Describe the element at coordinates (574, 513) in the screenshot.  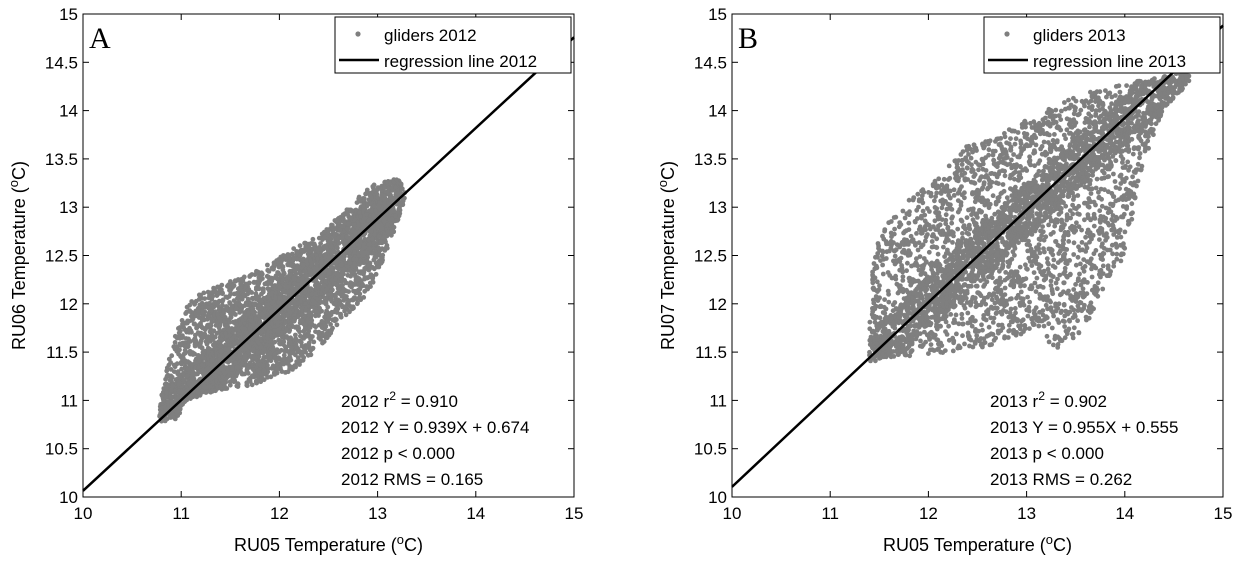
I see `panel-a-xtick-label: 15` at that location.